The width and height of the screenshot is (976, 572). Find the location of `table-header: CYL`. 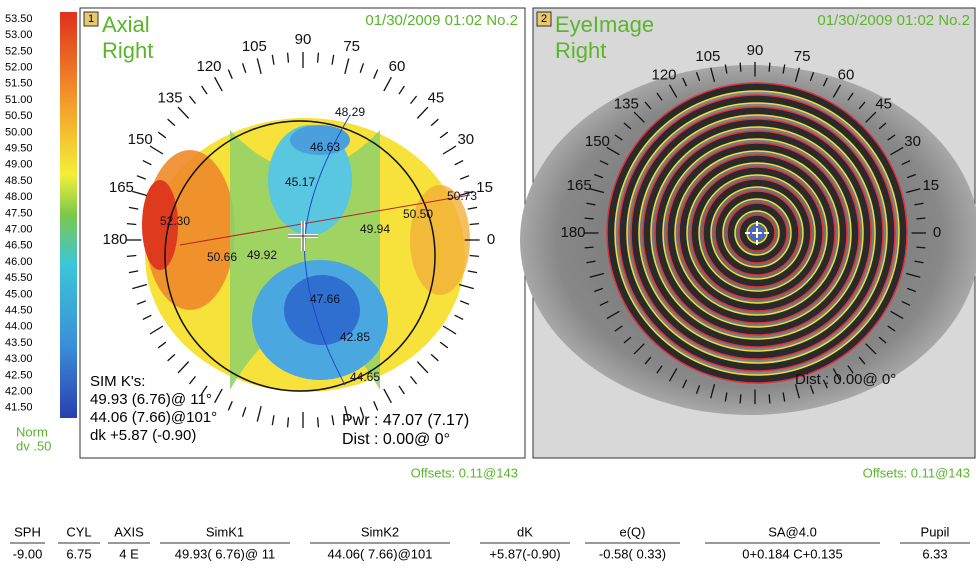

table-header: CYL is located at coordinates (78, 531).